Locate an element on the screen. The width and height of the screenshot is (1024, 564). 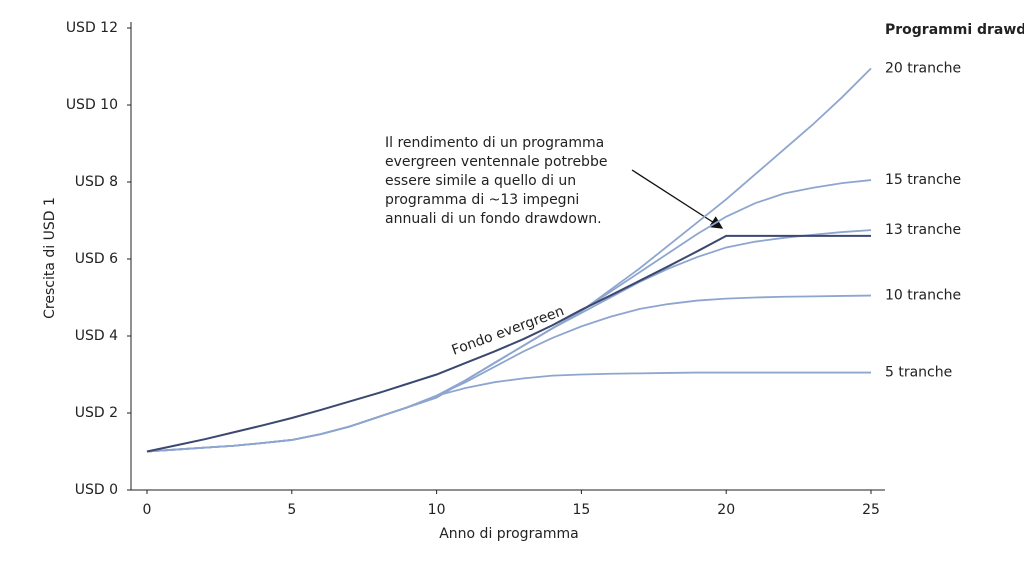
y-tick-label: USD 10 is located at coordinates (92, 105).